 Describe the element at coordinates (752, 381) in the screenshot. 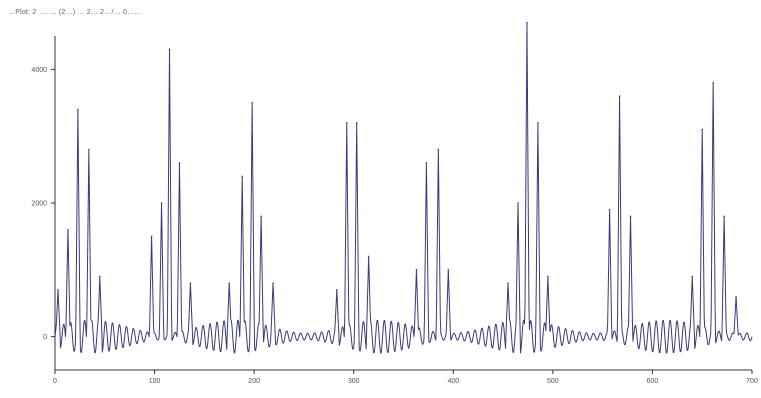

I see `x-tick-label: 700` at that location.